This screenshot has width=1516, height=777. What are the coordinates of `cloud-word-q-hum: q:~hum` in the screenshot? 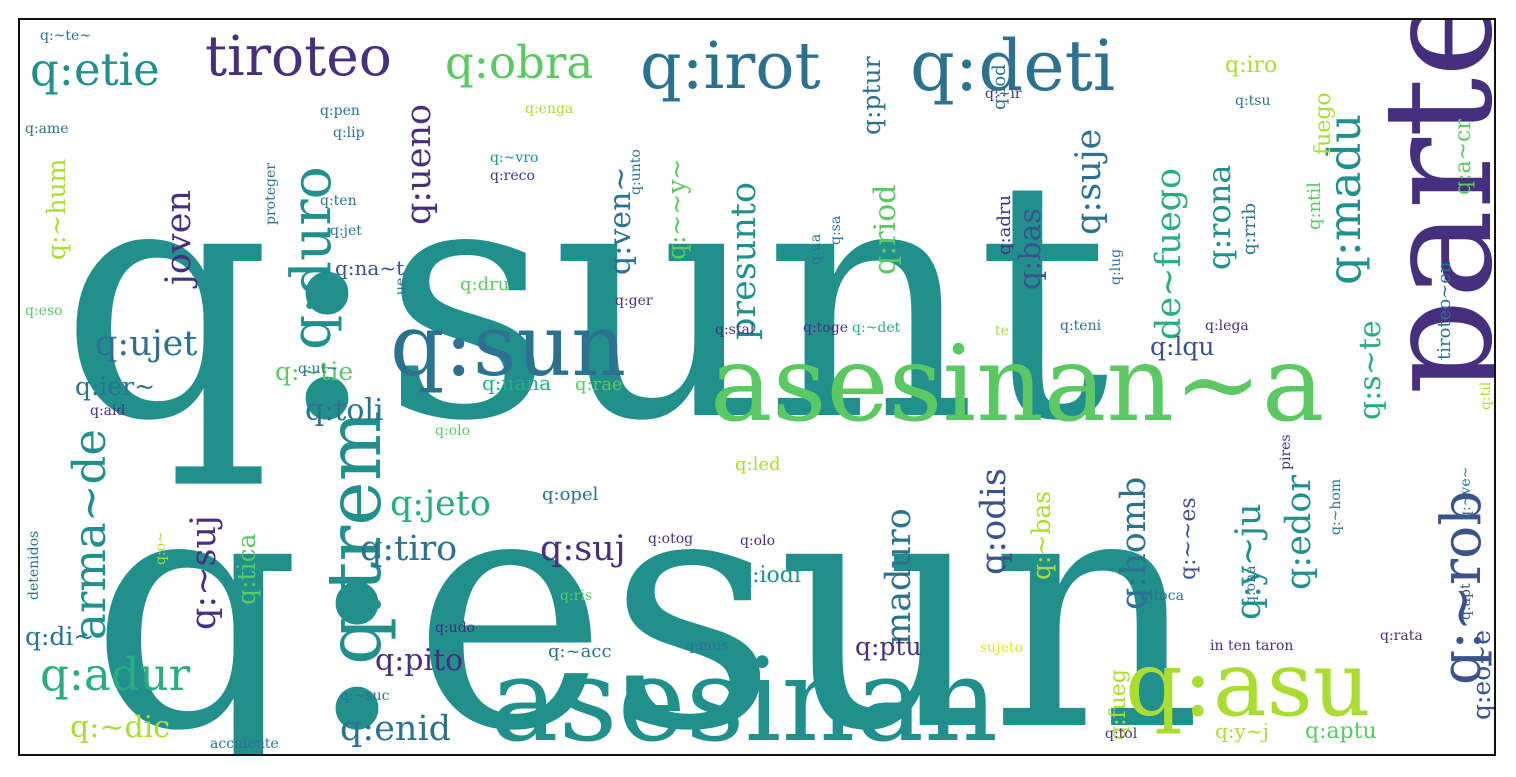 It's located at (56, 209).